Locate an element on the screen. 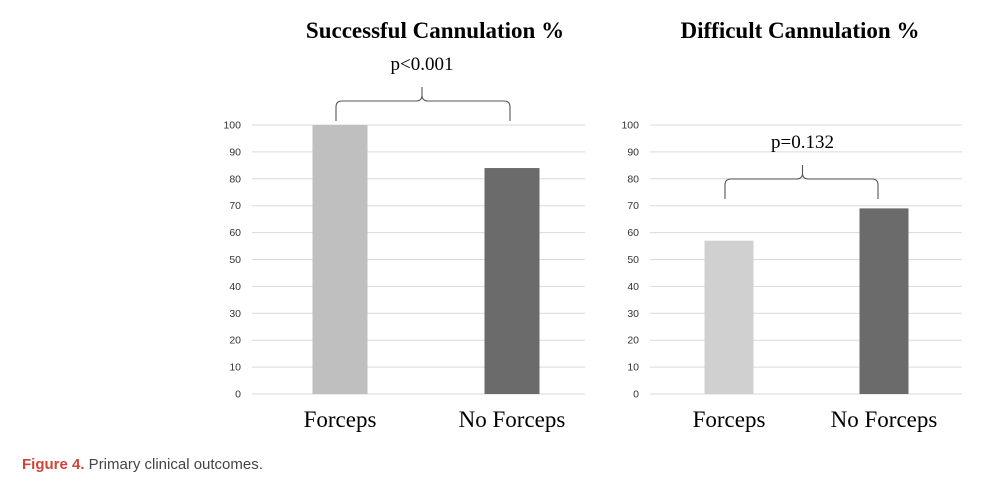 The height and width of the screenshot is (491, 995). x-category-label-right-no-forceps: No Forceps is located at coordinates (884, 419).